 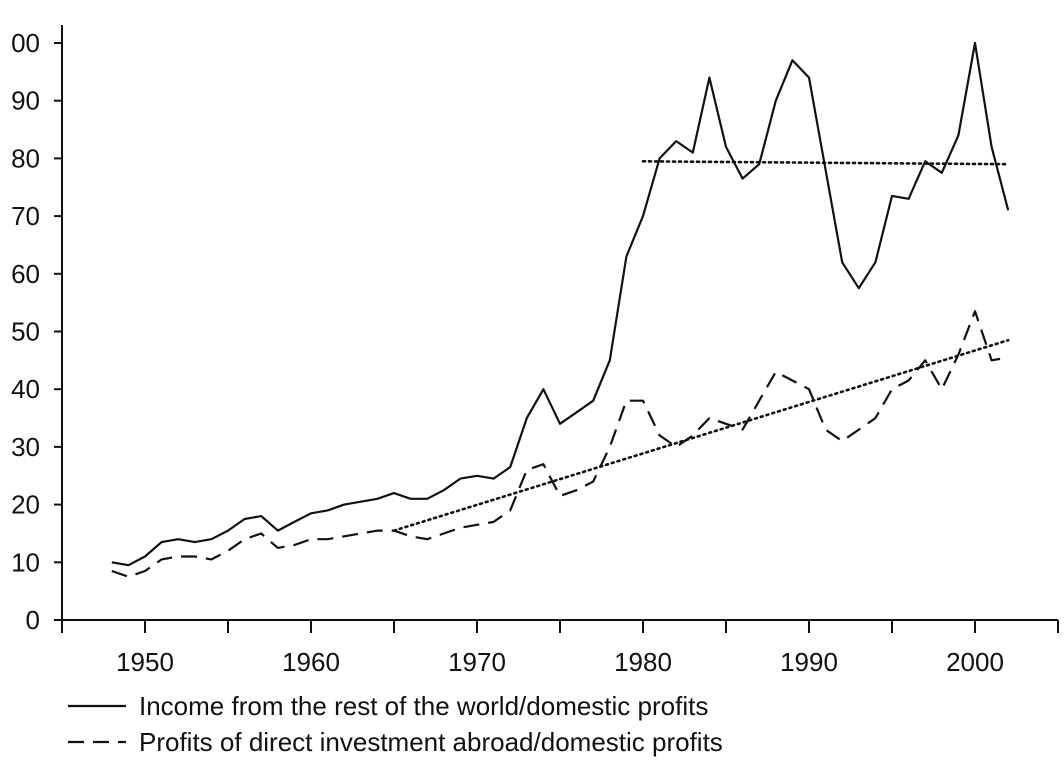 I want to click on y-tick-label: 30, so click(x=25, y=447).